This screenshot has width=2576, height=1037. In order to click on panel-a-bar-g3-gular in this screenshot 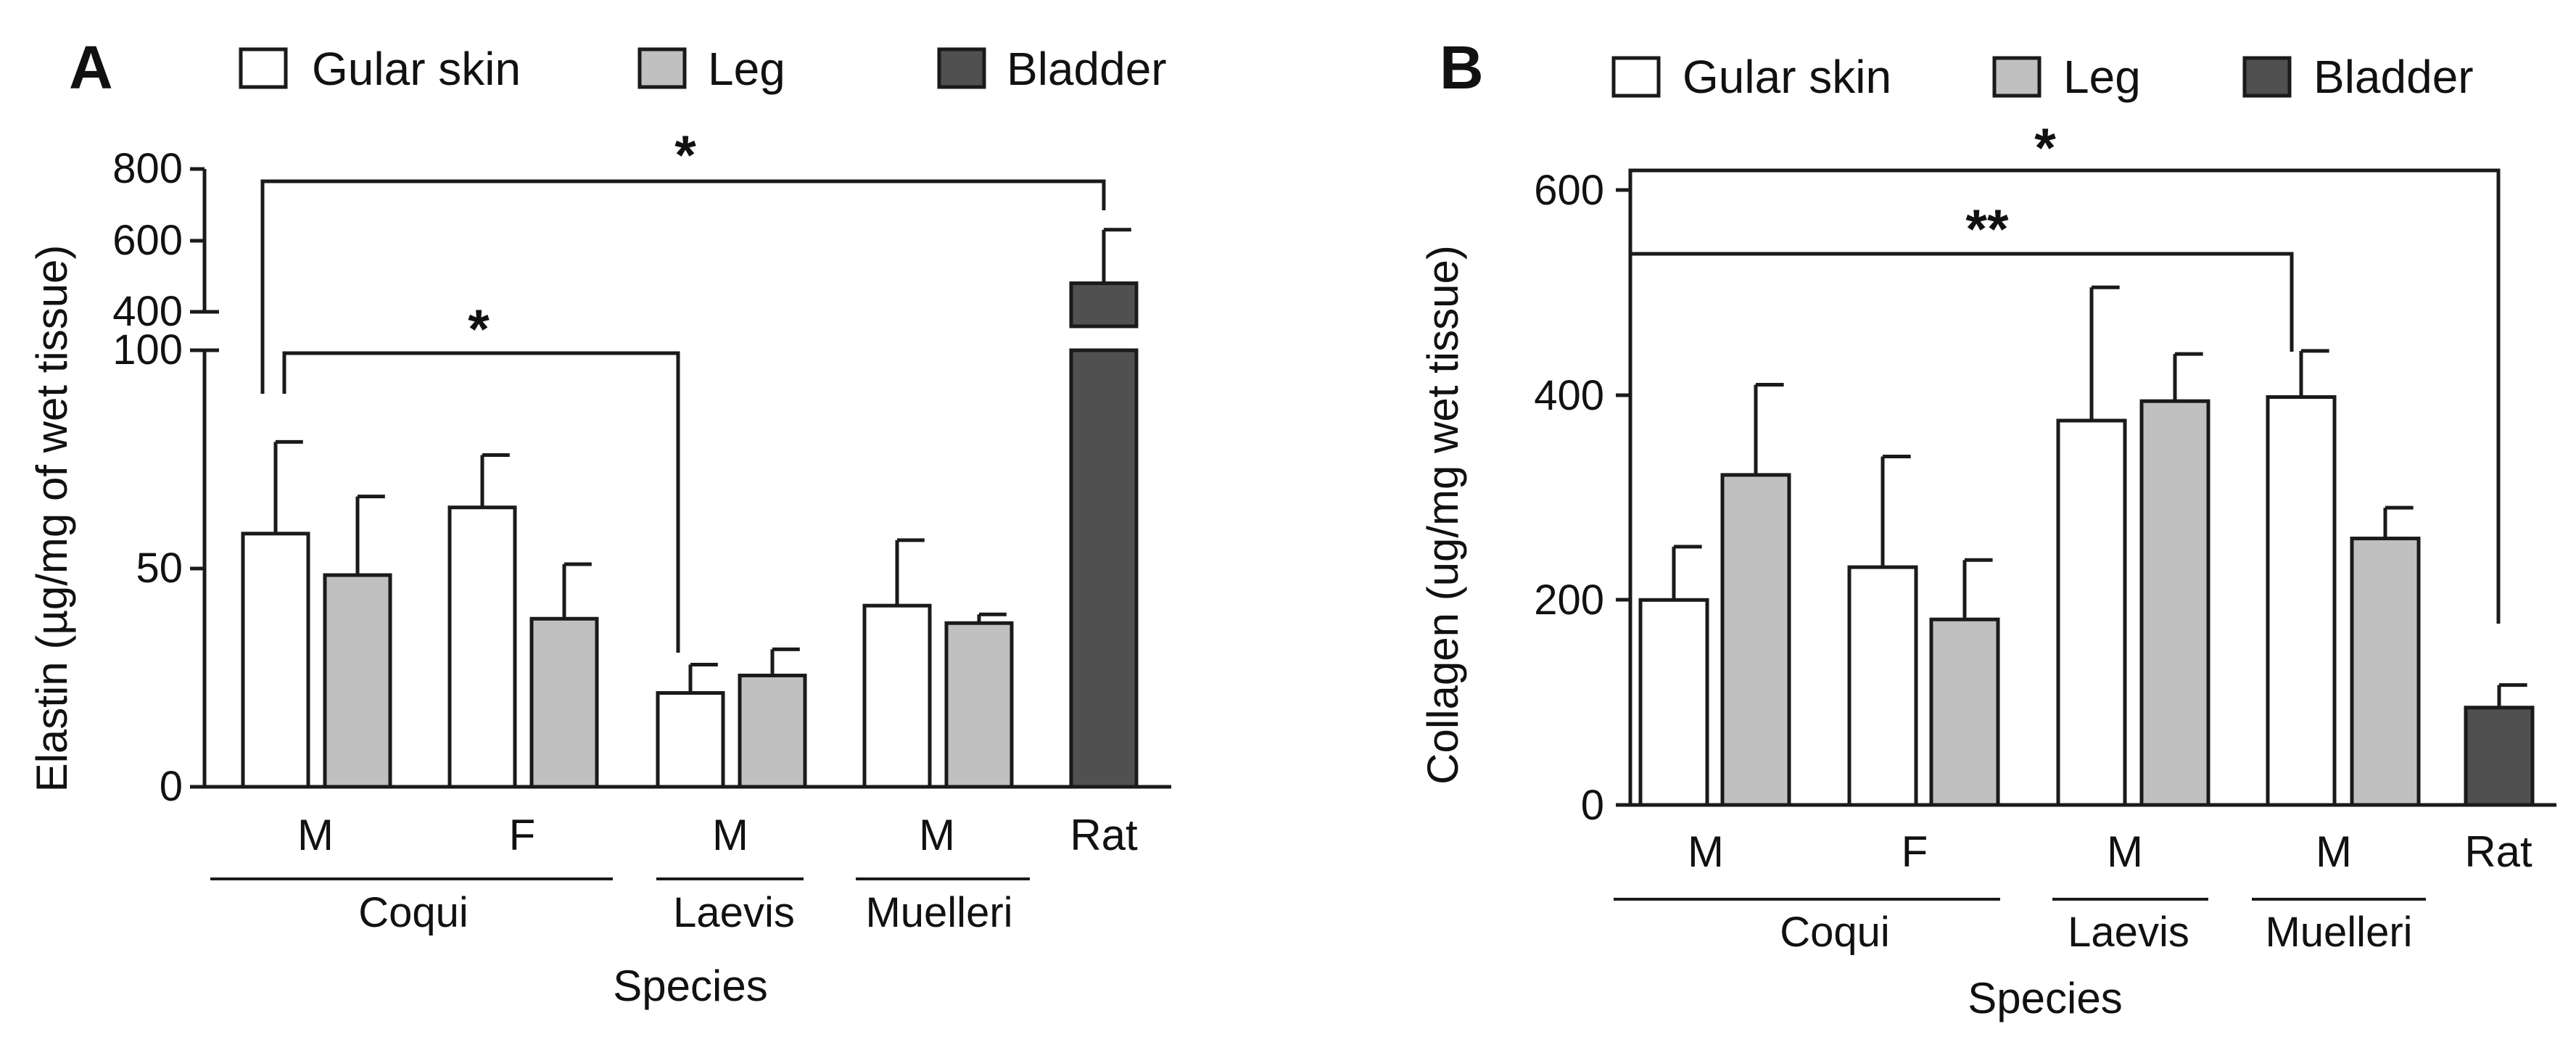, I will do `click(897, 696)`.